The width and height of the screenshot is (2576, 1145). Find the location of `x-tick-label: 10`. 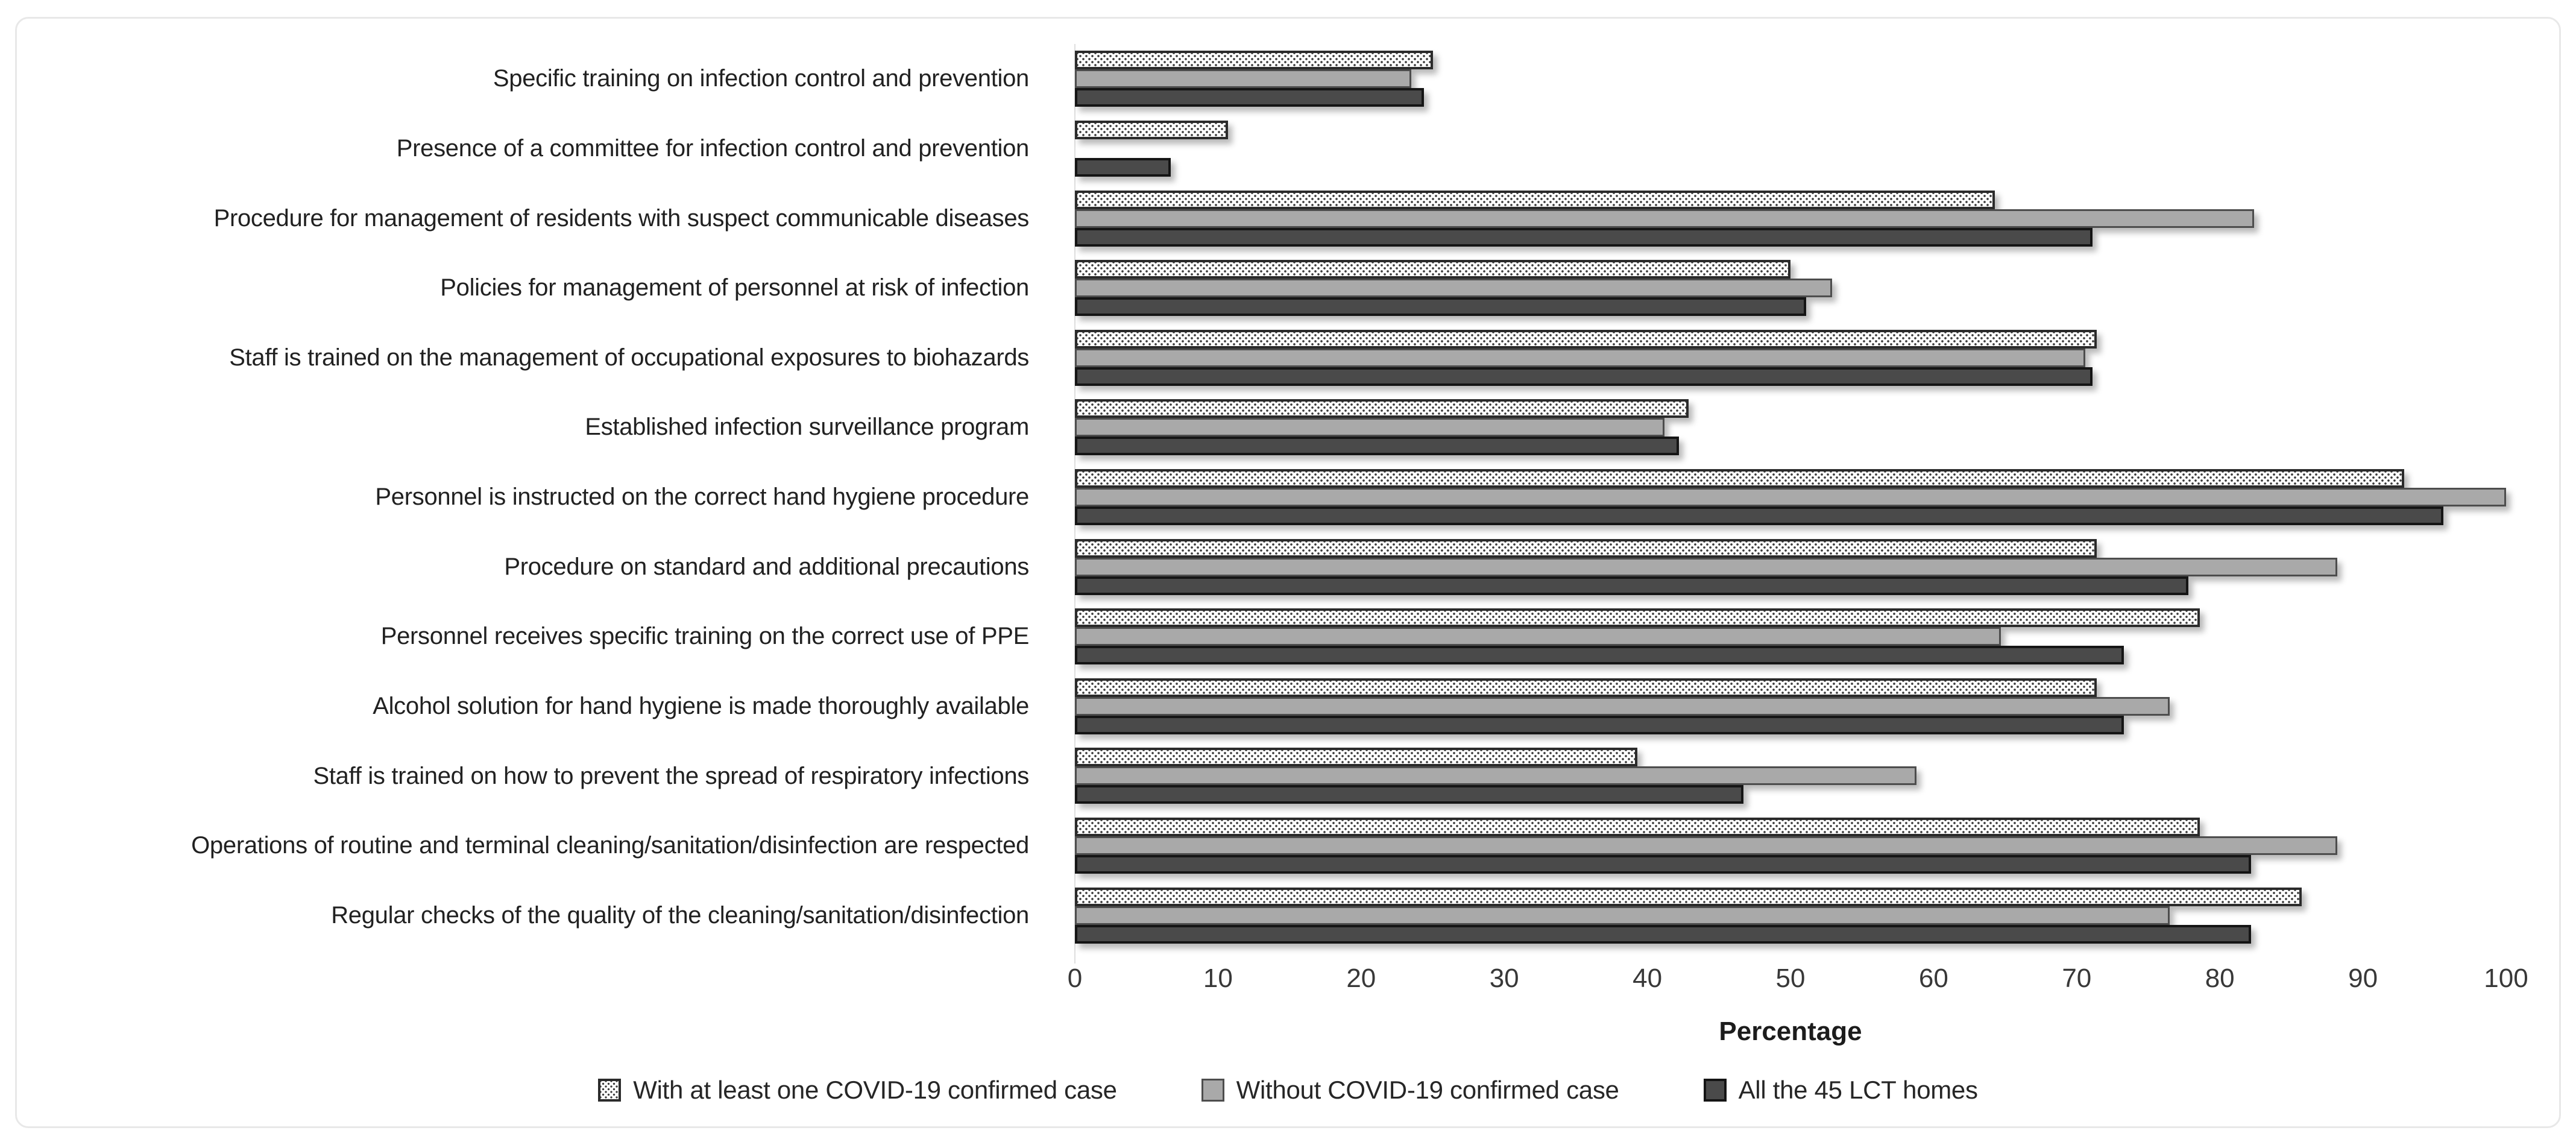

x-tick-label: 10 is located at coordinates (1218, 978).